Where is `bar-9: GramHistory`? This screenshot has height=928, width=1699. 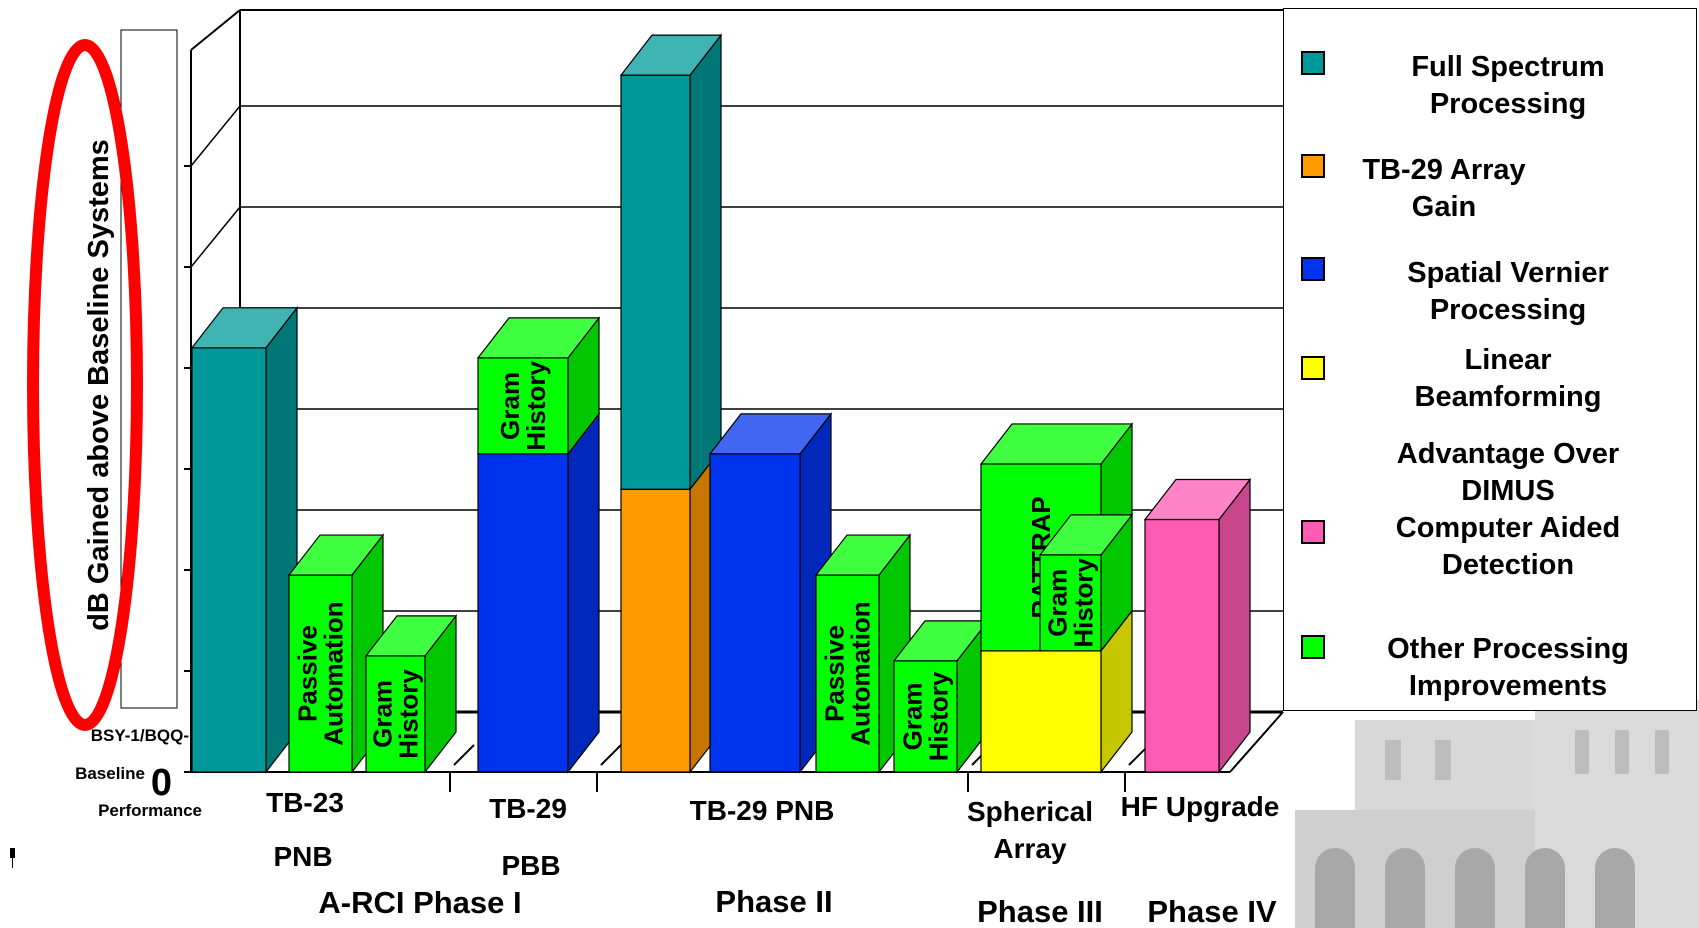
bar-9: GramHistory is located at coordinates (1086, 583).